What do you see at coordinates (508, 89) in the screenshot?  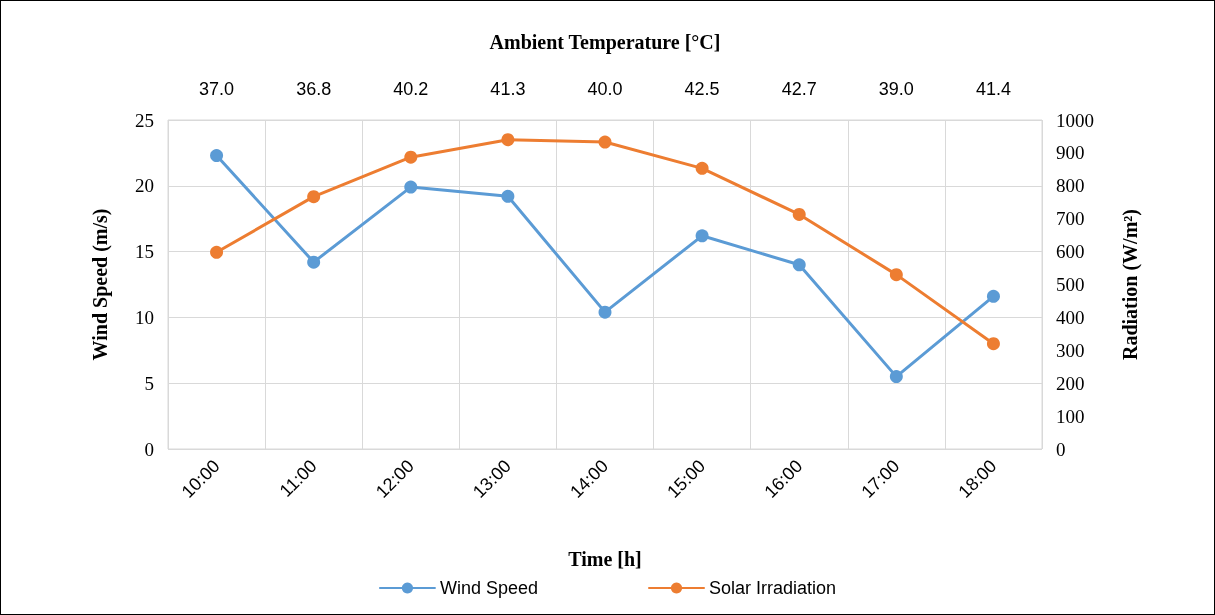 I see `text: 41.3` at bounding box center [508, 89].